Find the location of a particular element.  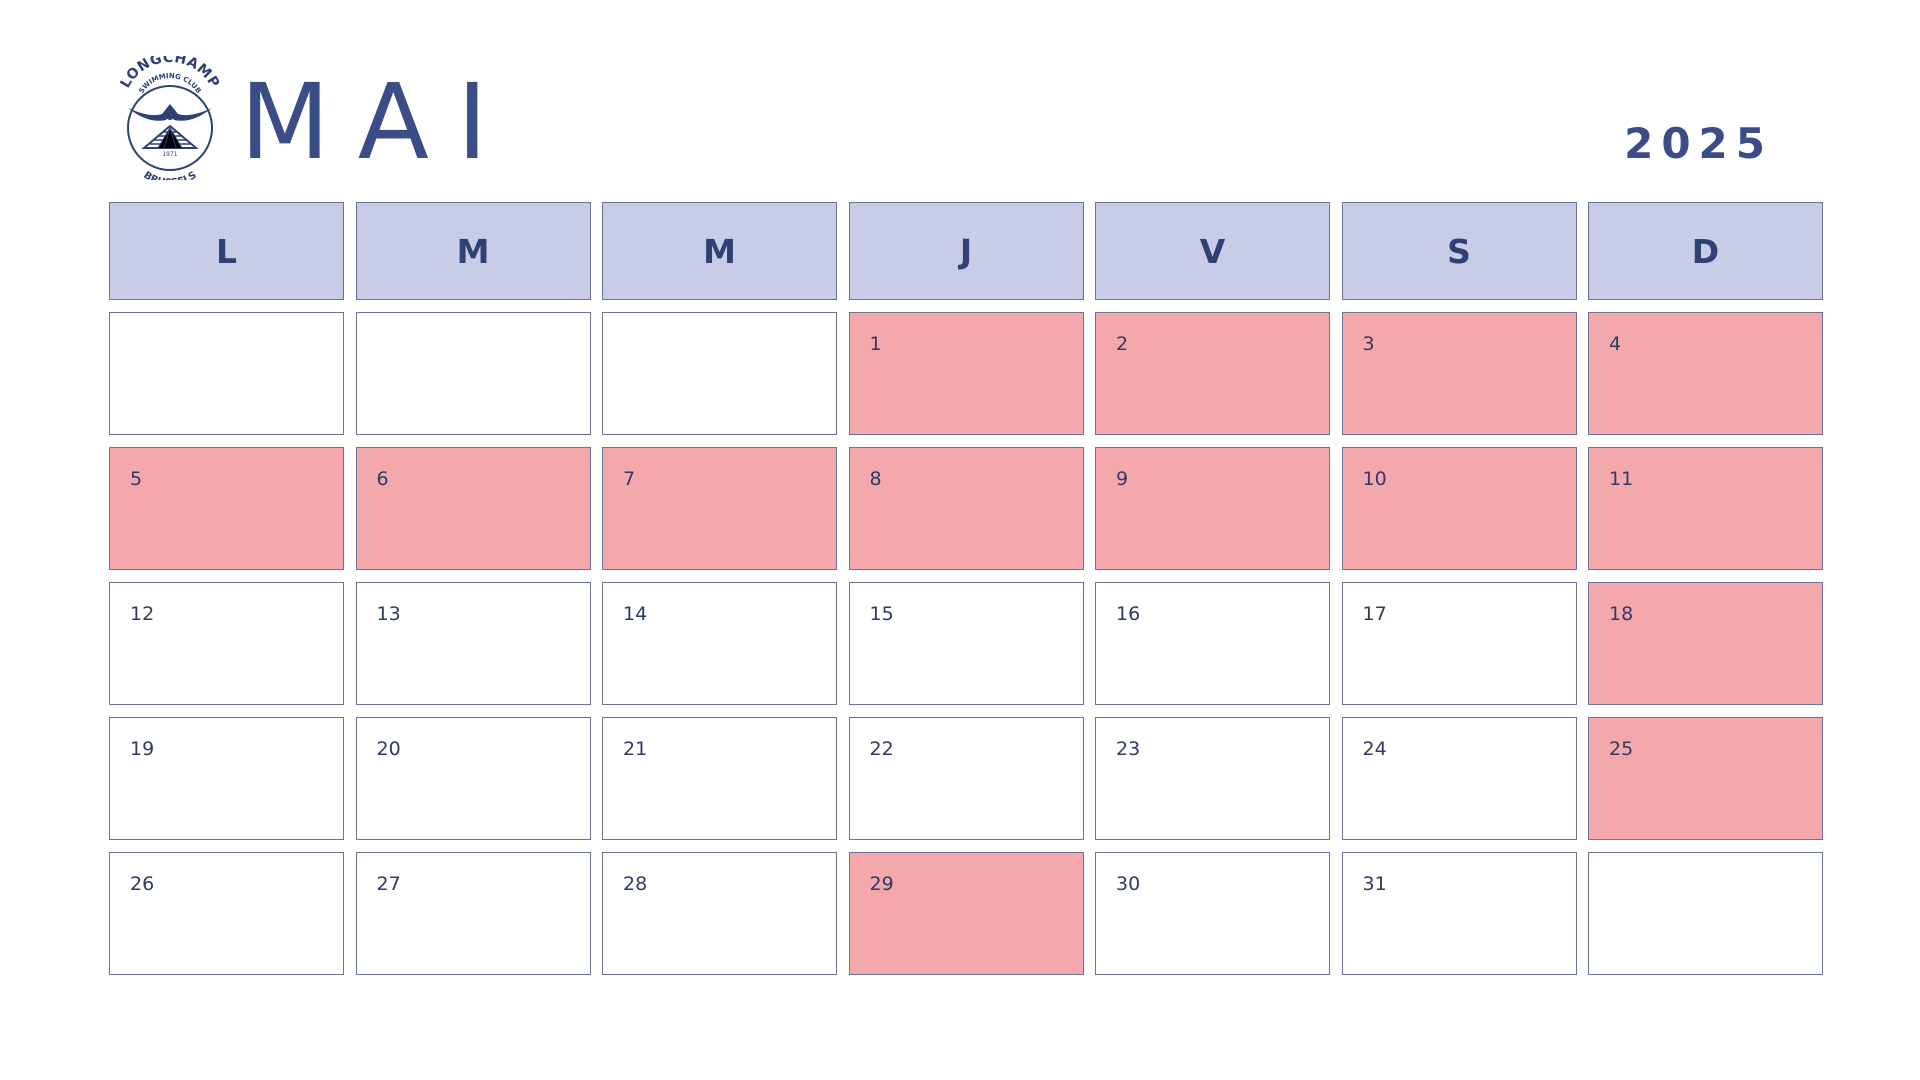

day-cell: 27 is located at coordinates (473, 913).